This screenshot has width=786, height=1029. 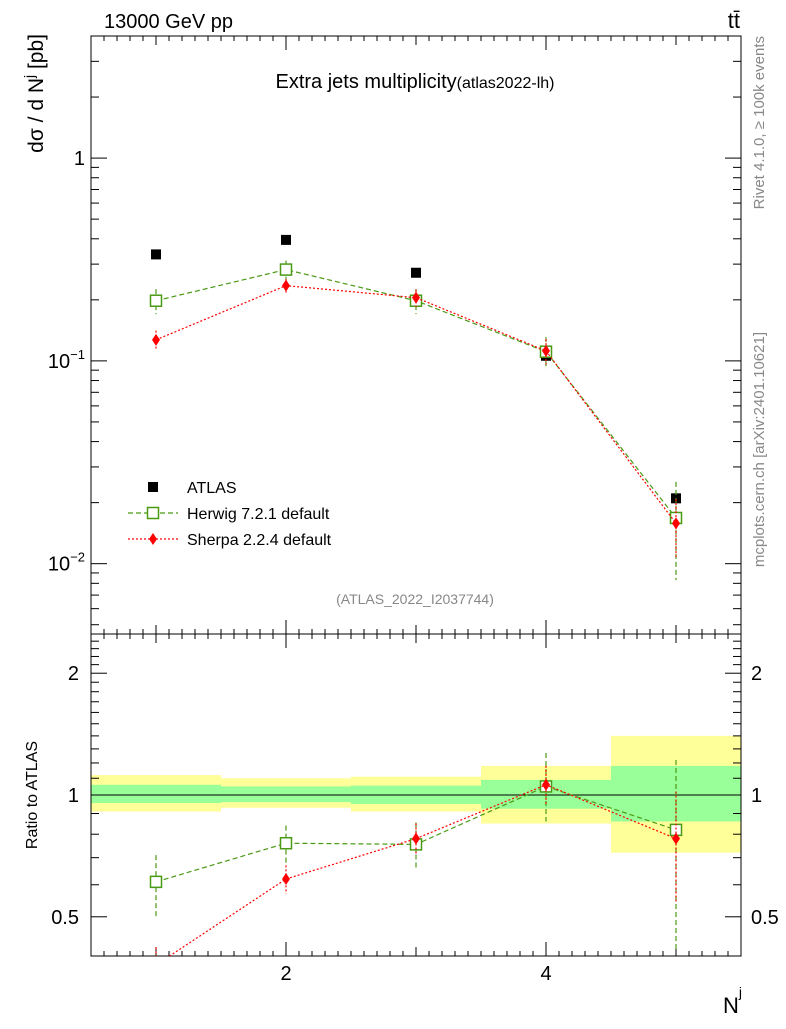 I want to click on process-label: tt̄, so click(x=734, y=20).